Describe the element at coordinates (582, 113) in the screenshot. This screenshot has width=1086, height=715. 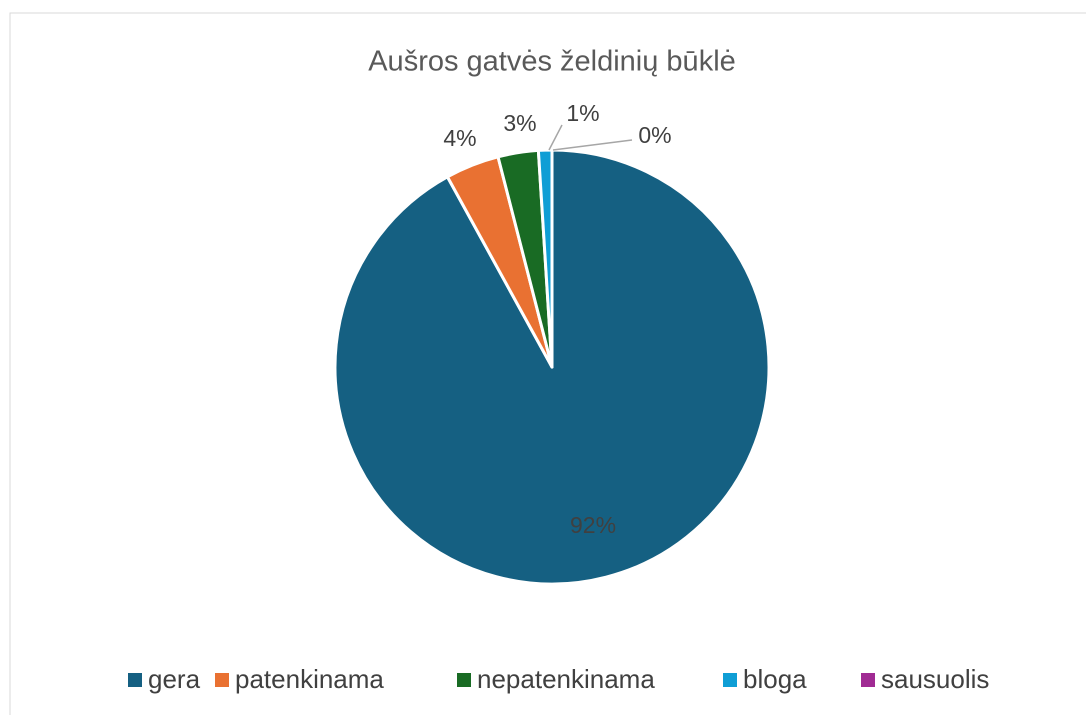
I see `data-label: 1%` at that location.